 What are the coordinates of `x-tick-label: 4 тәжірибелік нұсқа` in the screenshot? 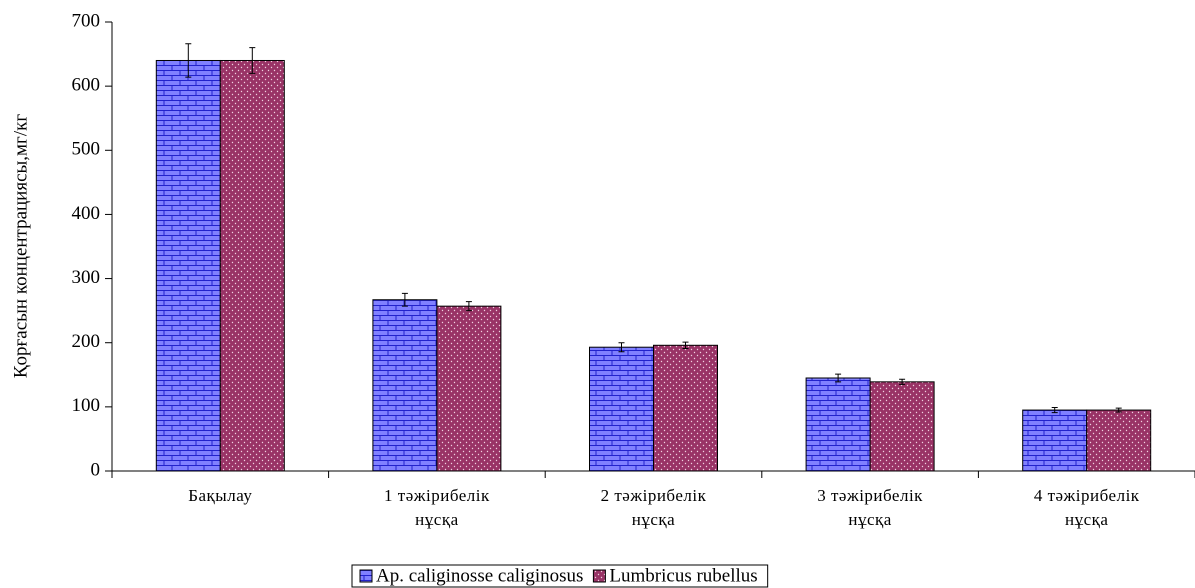 It's located at (1087, 507).